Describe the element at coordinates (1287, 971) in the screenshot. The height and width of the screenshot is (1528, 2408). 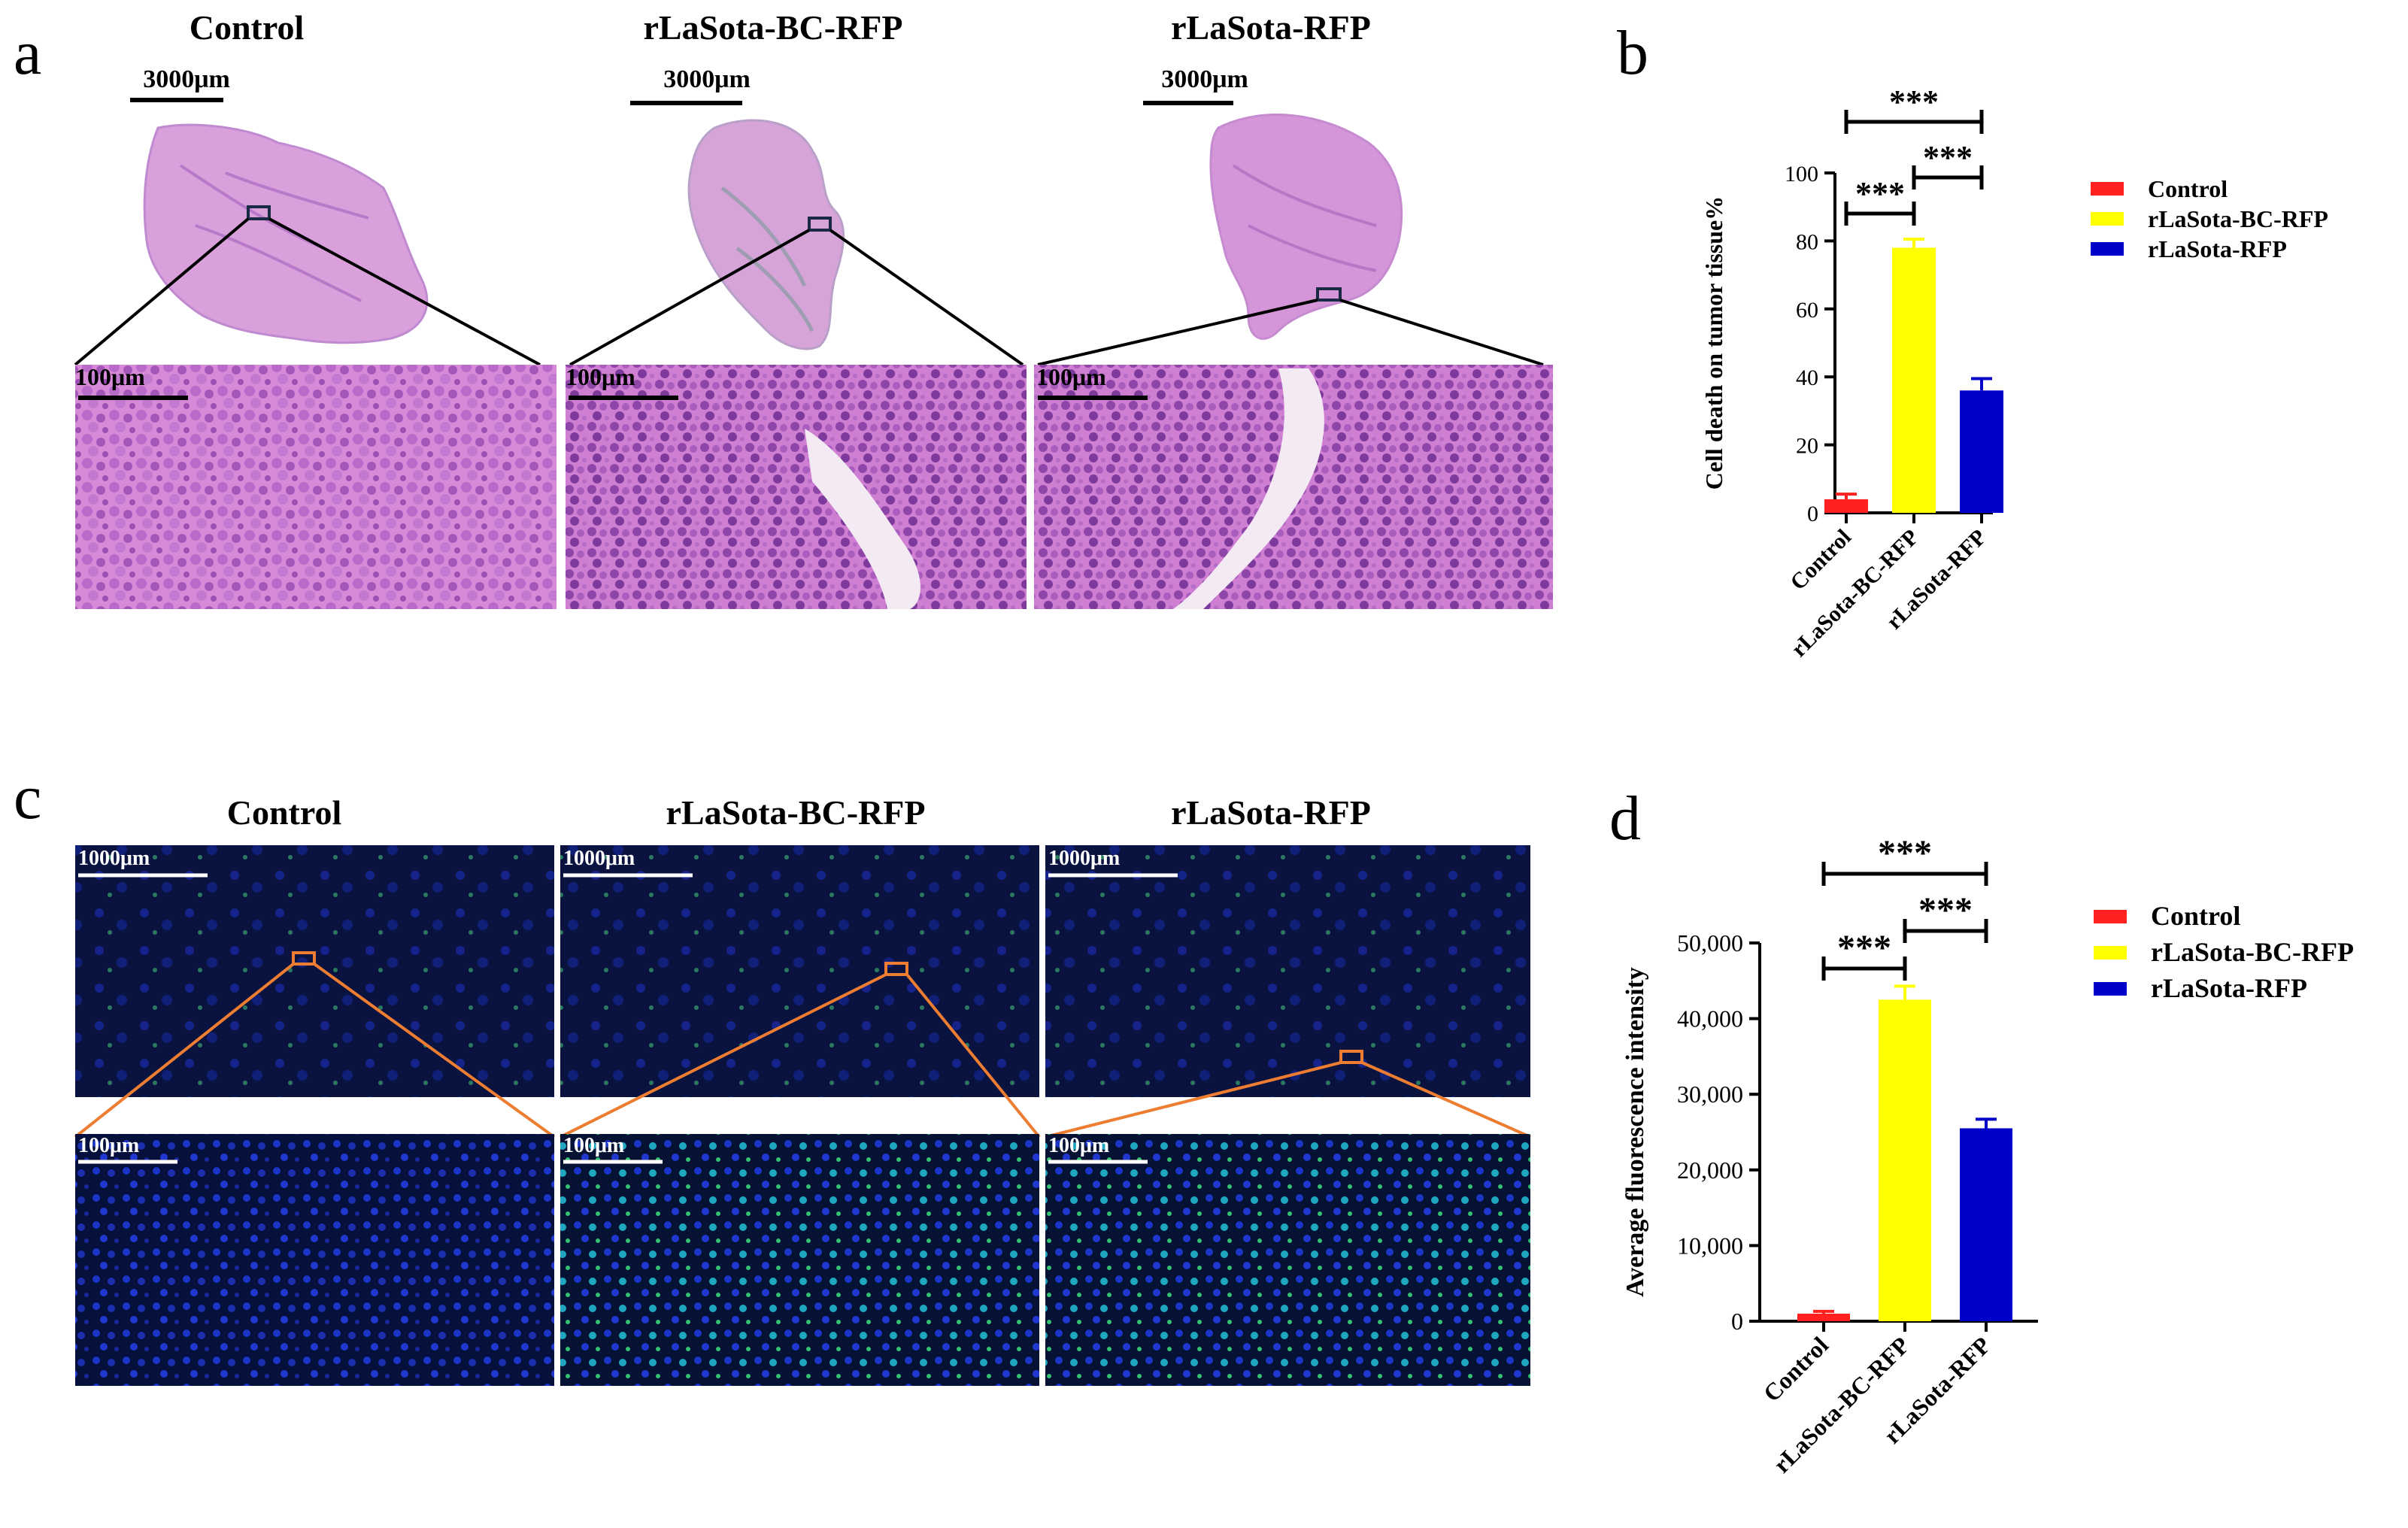
I see `if-overview-rfp` at that location.